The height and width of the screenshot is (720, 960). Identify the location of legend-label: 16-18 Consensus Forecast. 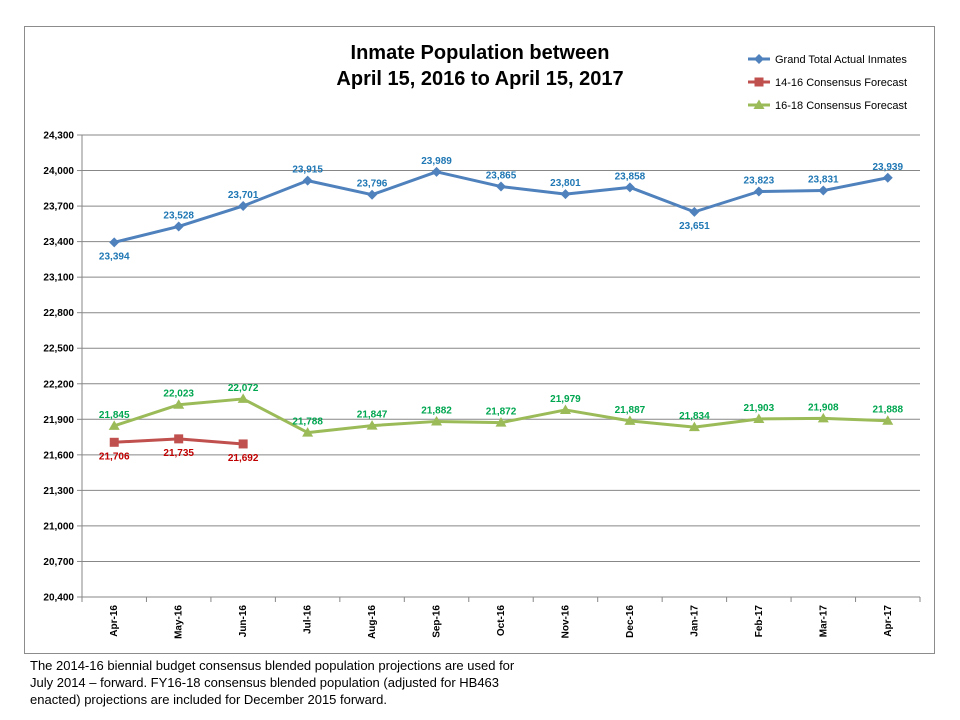
(841, 106).